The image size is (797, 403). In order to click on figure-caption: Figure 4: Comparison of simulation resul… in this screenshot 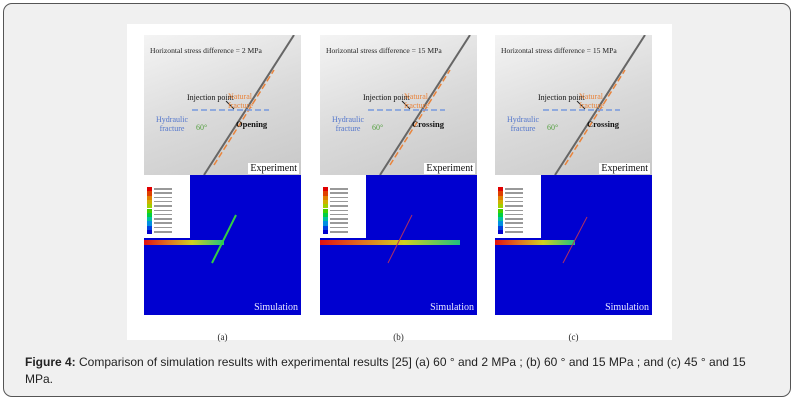, I will do `click(400, 371)`.